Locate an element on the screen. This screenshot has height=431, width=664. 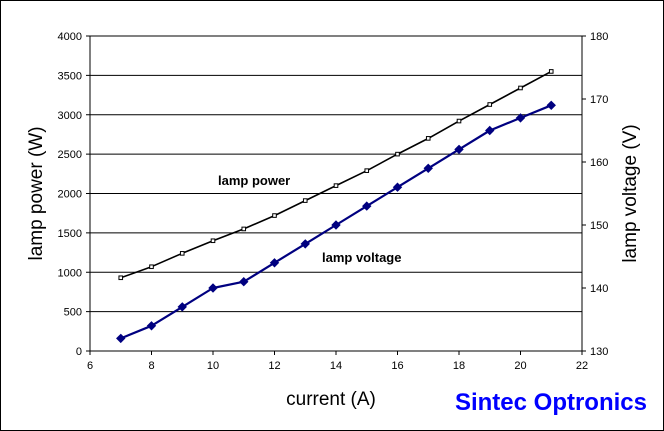
left-y-tick-label: 3000 is located at coordinates (70, 116).